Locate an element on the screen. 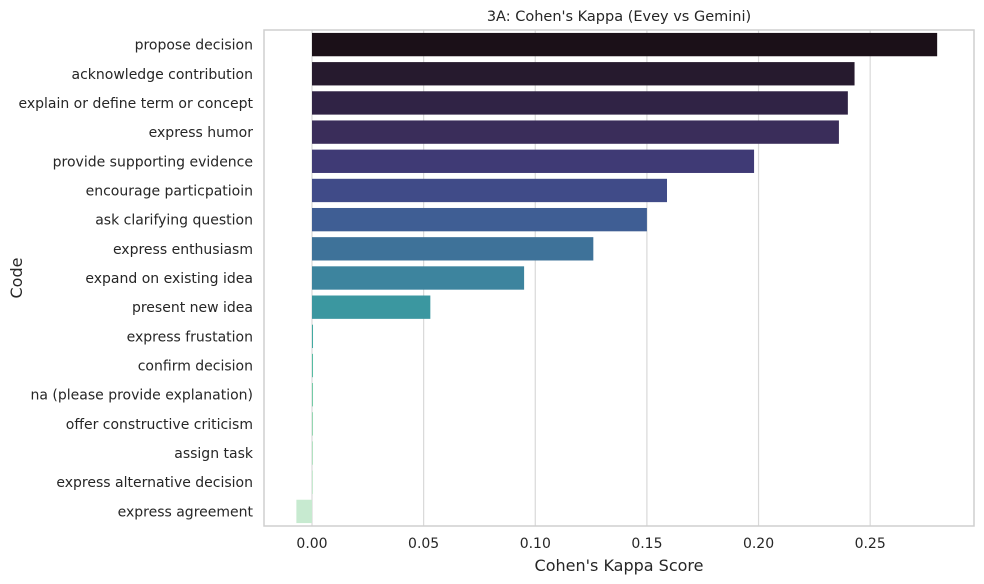 Image resolution: width=984 pixels, height=584 pixels. y-tick-label: propose decision is located at coordinates (194, 46).